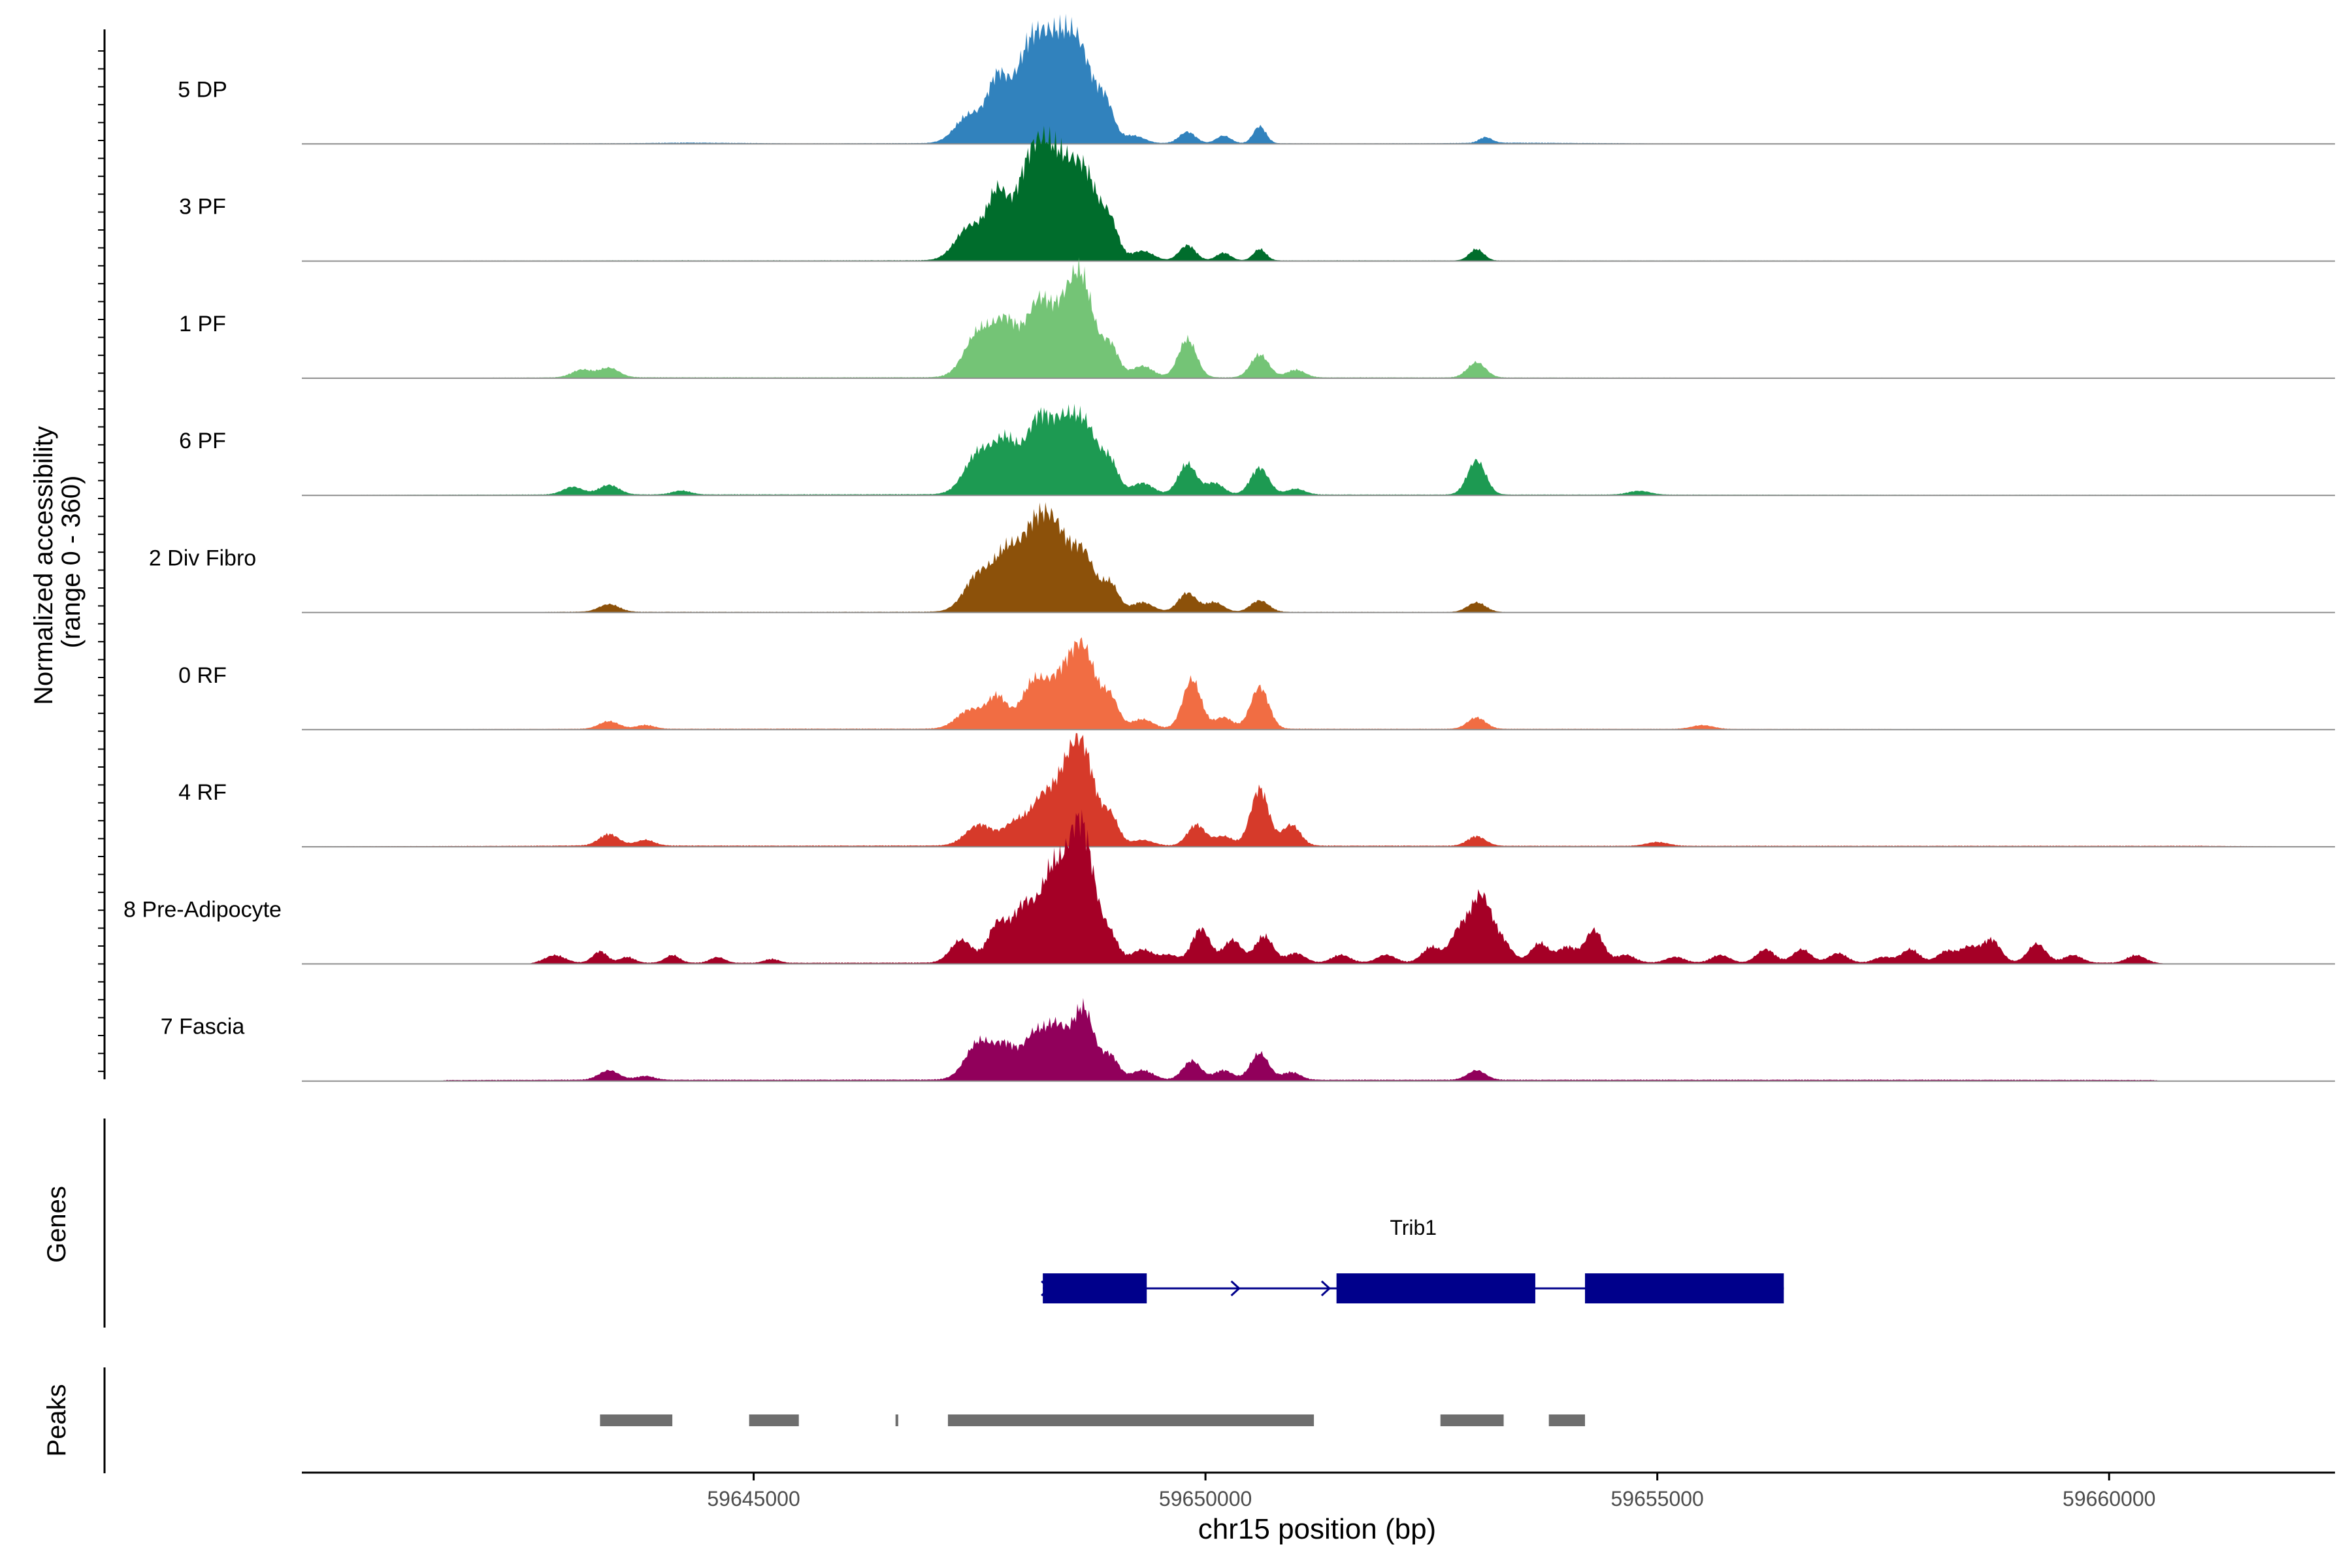 The height and width of the screenshot is (1568, 2352). Describe the element at coordinates (43, 565) in the screenshot. I see `y-axis-label-line1: Normalized accessibility` at that location.